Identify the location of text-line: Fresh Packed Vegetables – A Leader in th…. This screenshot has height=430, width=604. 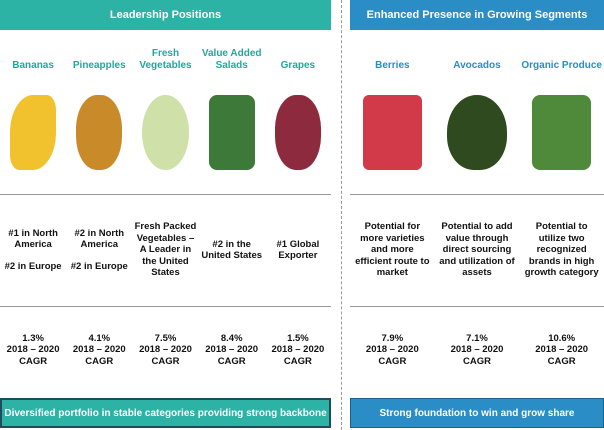
(165, 250).